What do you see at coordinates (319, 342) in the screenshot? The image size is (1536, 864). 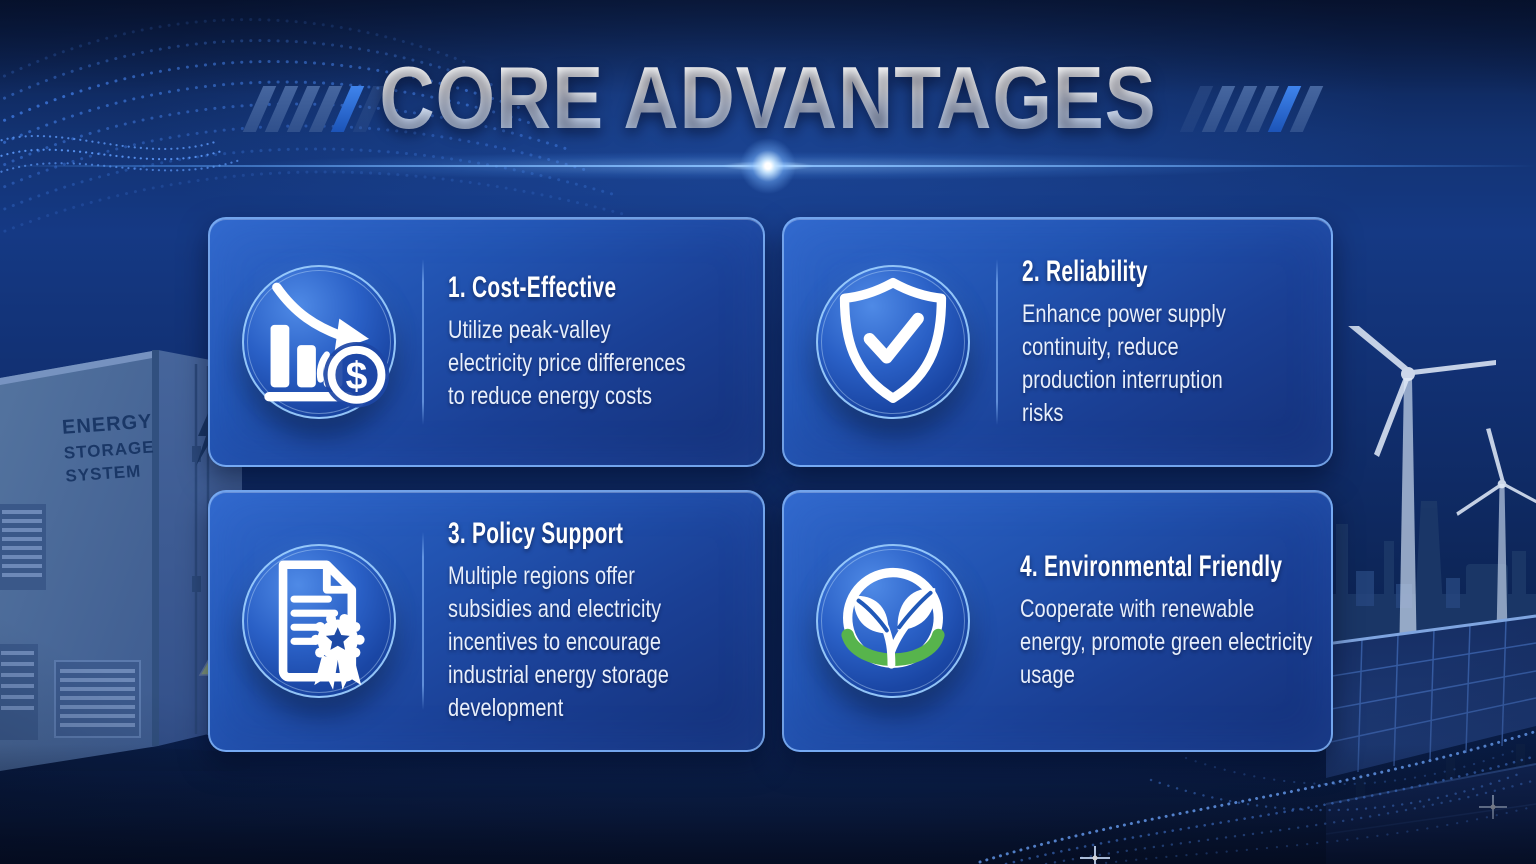 I see `declining-cost-chart-icon: $` at bounding box center [319, 342].